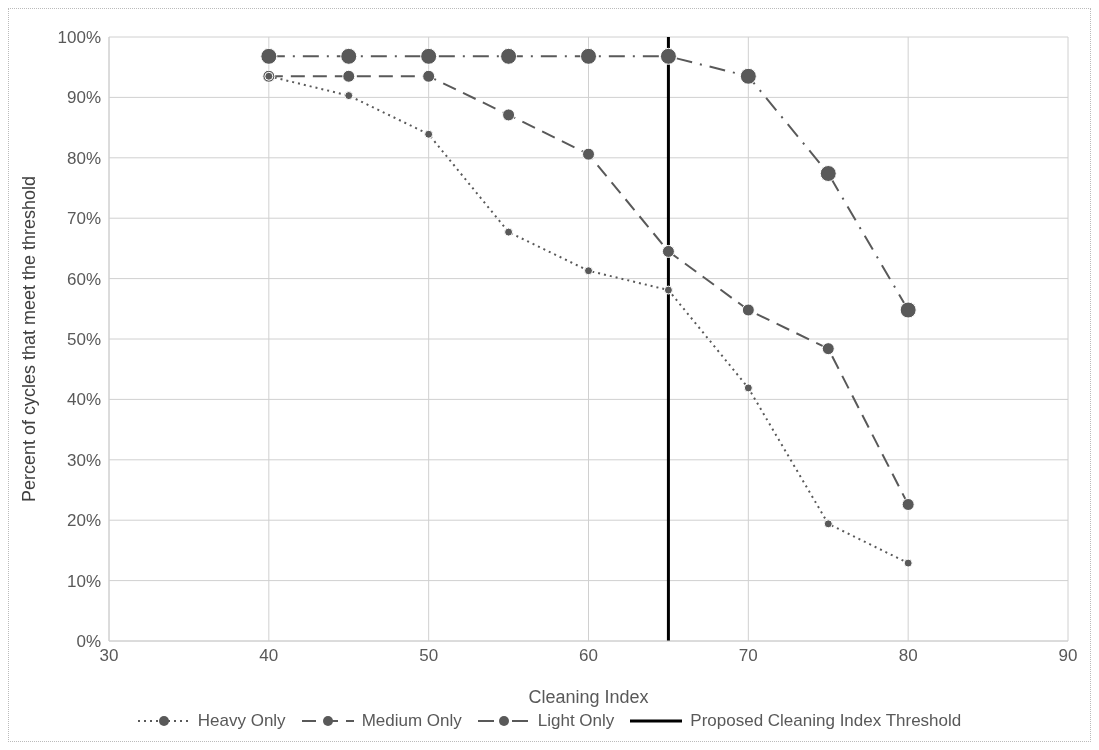 The image size is (1099, 750). Describe the element at coordinates (1068, 656) in the screenshot. I see `x-tick-label: 90` at that location.